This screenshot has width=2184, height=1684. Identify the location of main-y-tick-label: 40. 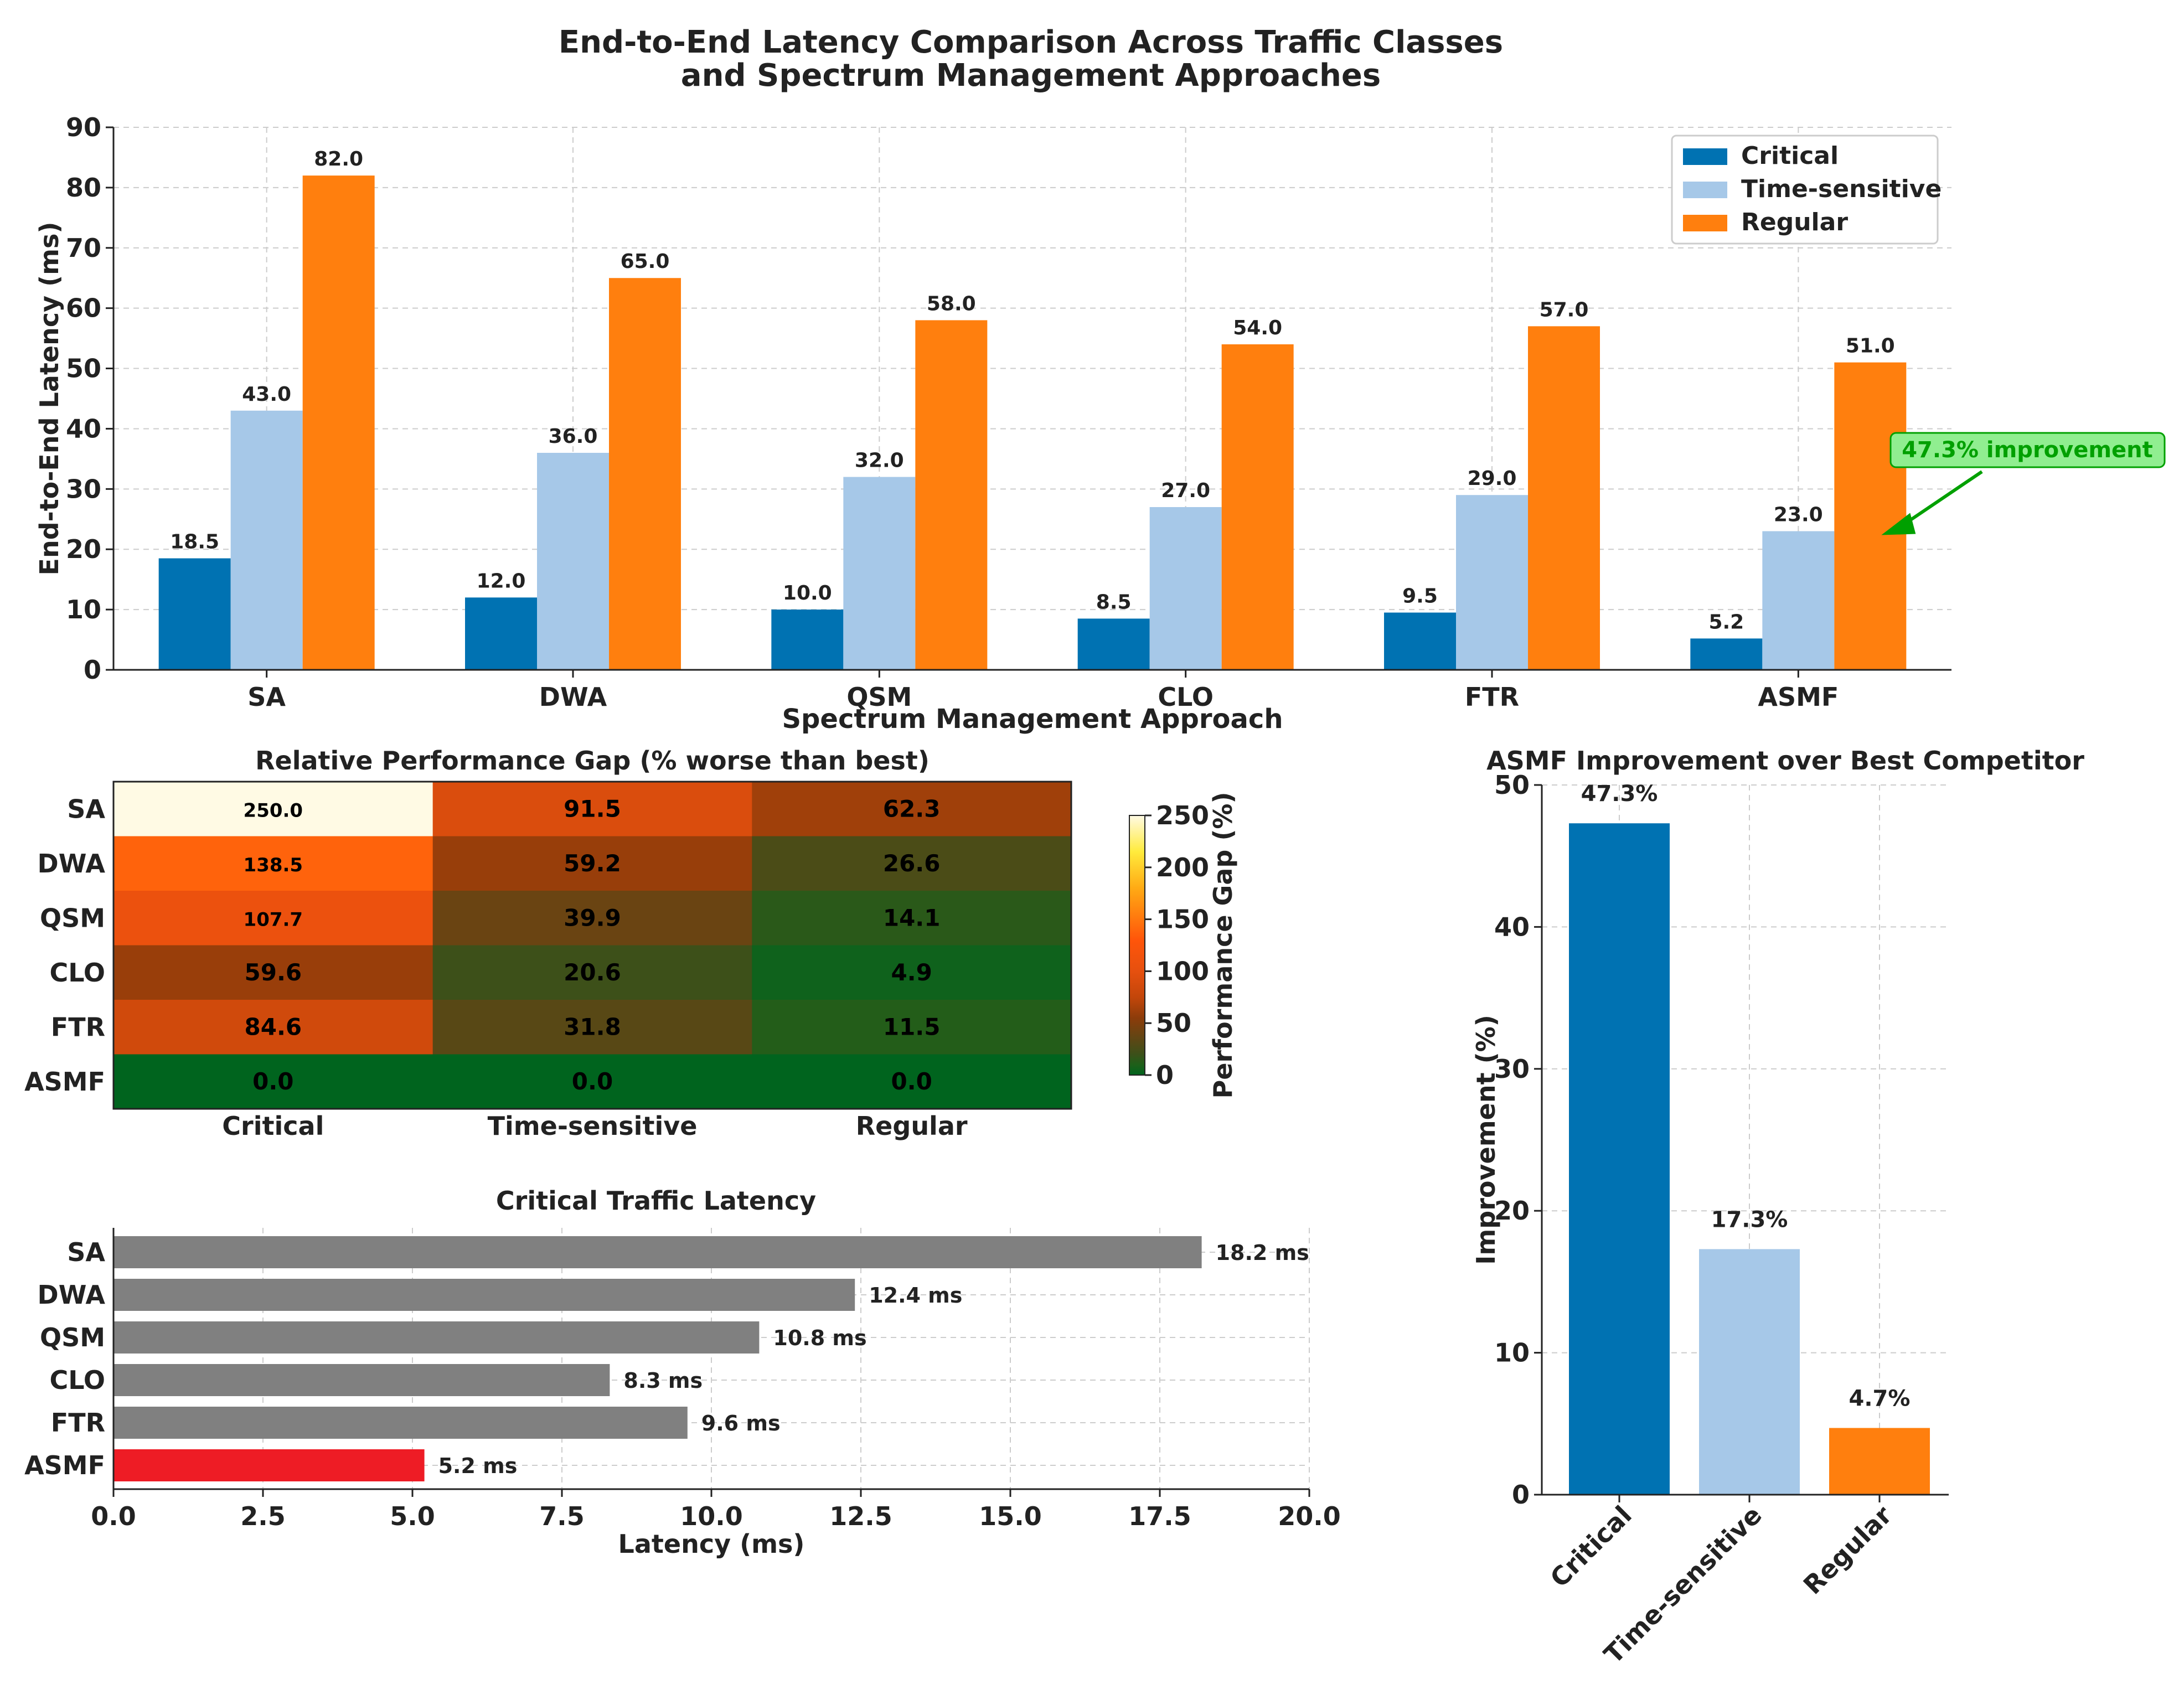
(83, 428).